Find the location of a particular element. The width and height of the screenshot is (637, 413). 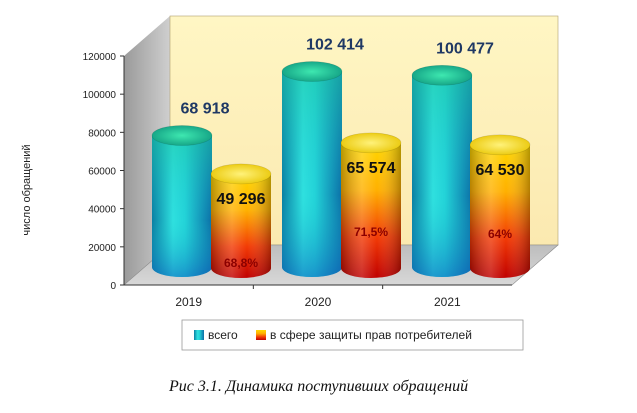

x-tick-label: 2020 is located at coordinates (318, 302).